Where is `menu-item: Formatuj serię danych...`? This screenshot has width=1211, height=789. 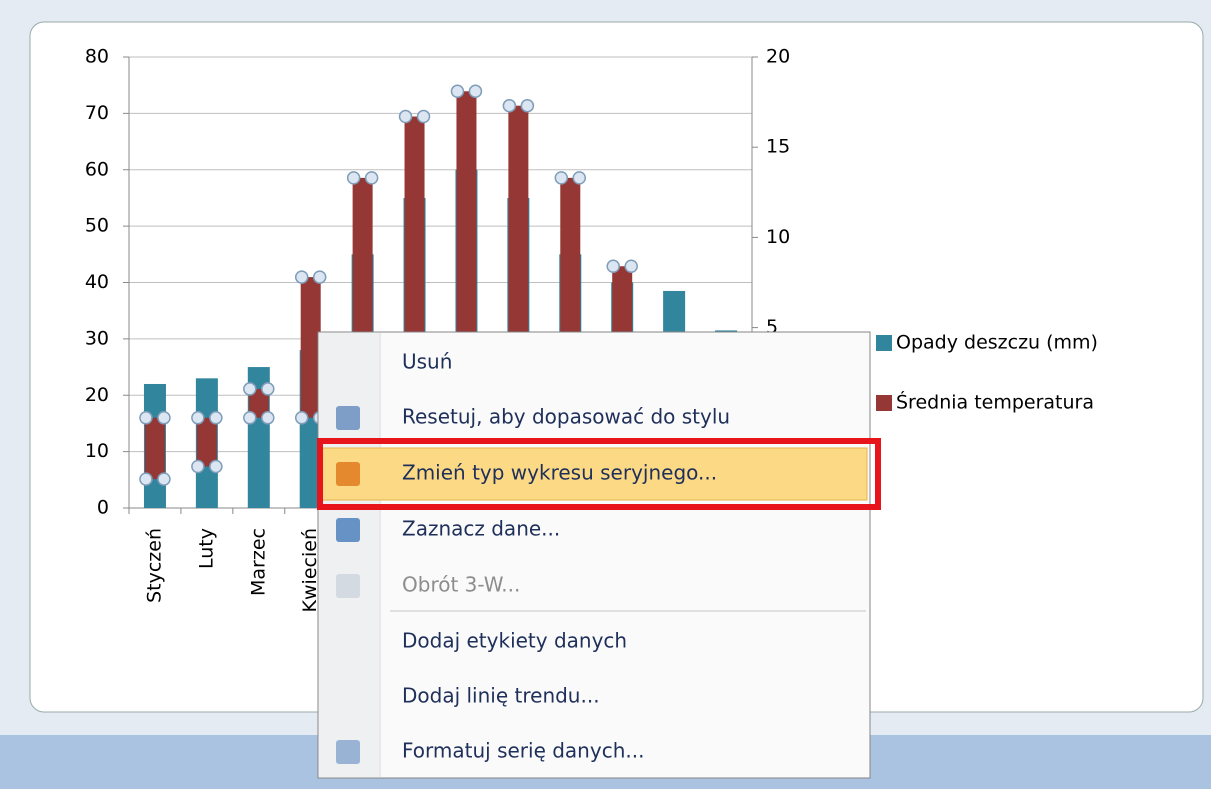
menu-item: Formatuj serię danych... is located at coordinates (523, 751).